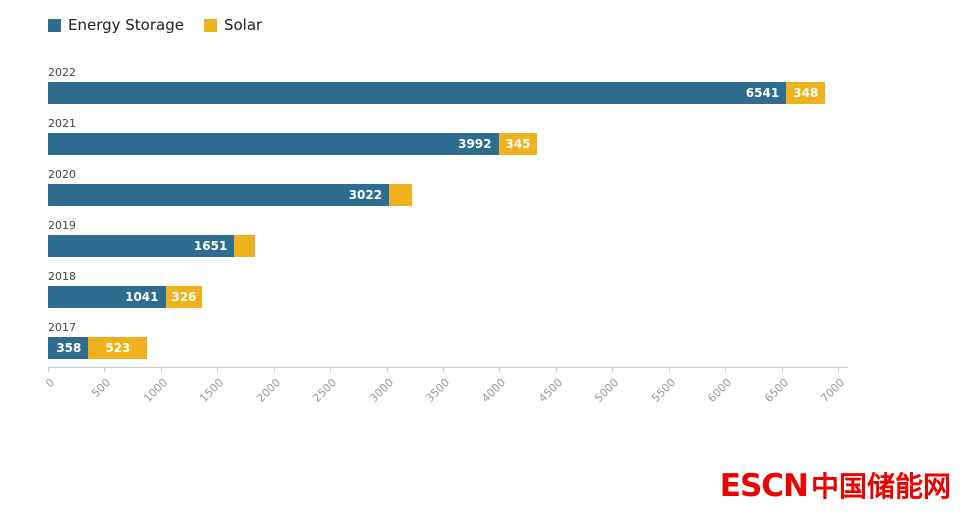  I want to click on legend-label: Energy Storage, so click(126, 25).